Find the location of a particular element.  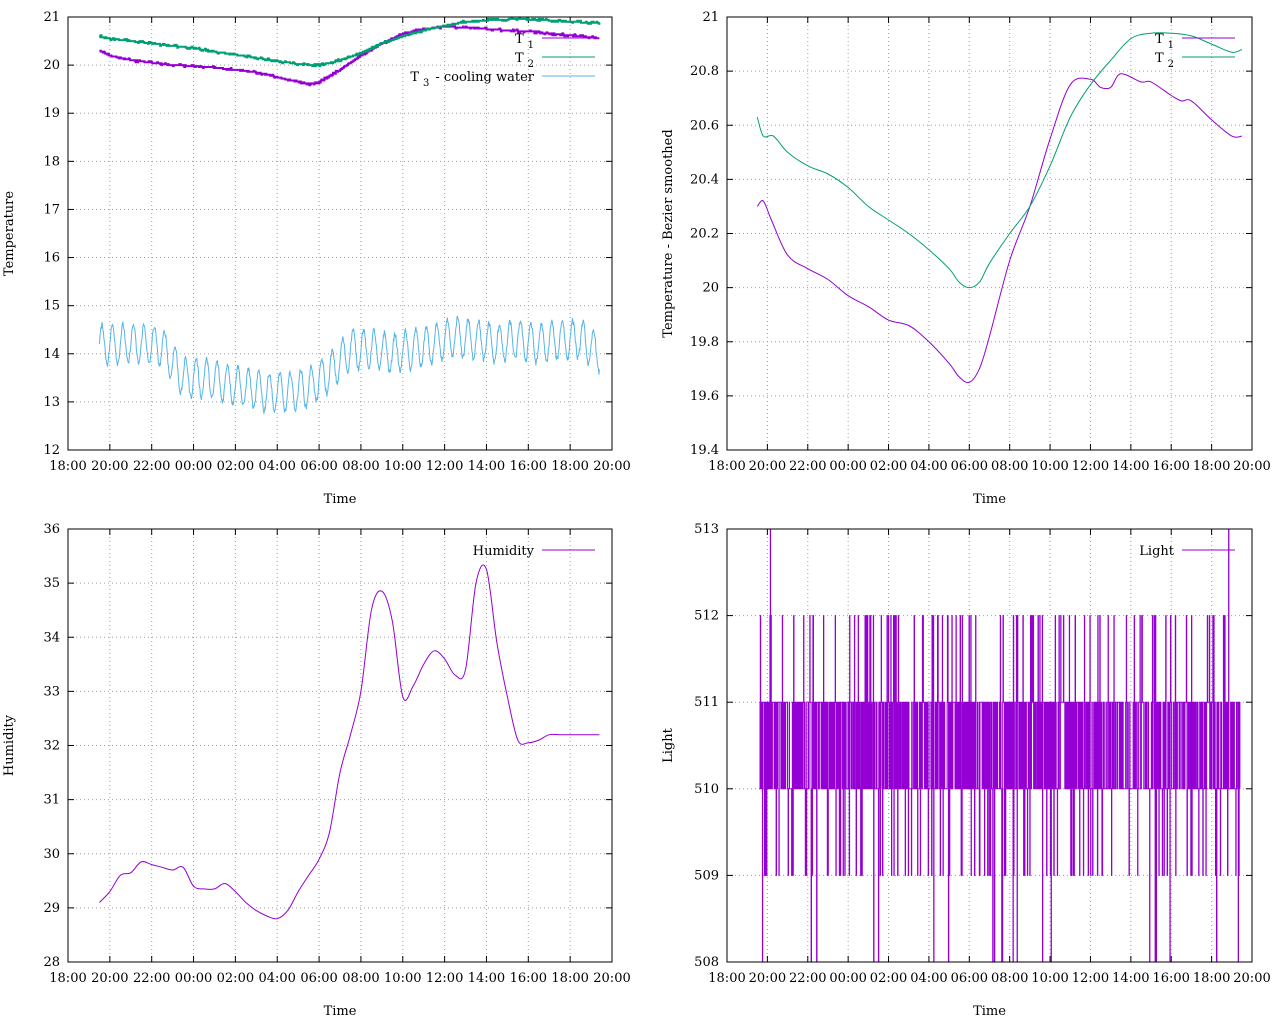

y-tick-label: 20 is located at coordinates (51, 65).